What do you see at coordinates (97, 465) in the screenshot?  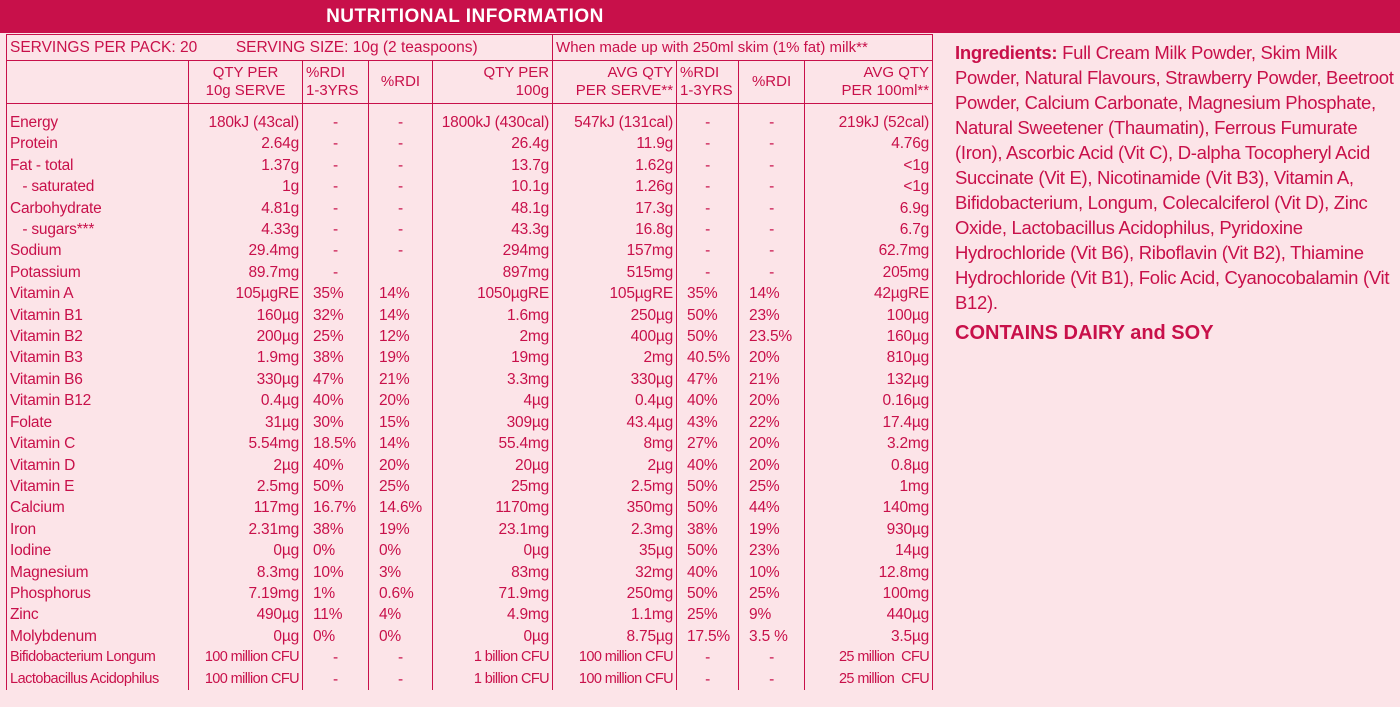 I see `nutrient-name: Vitamin D` at bounding box center [97, 465].